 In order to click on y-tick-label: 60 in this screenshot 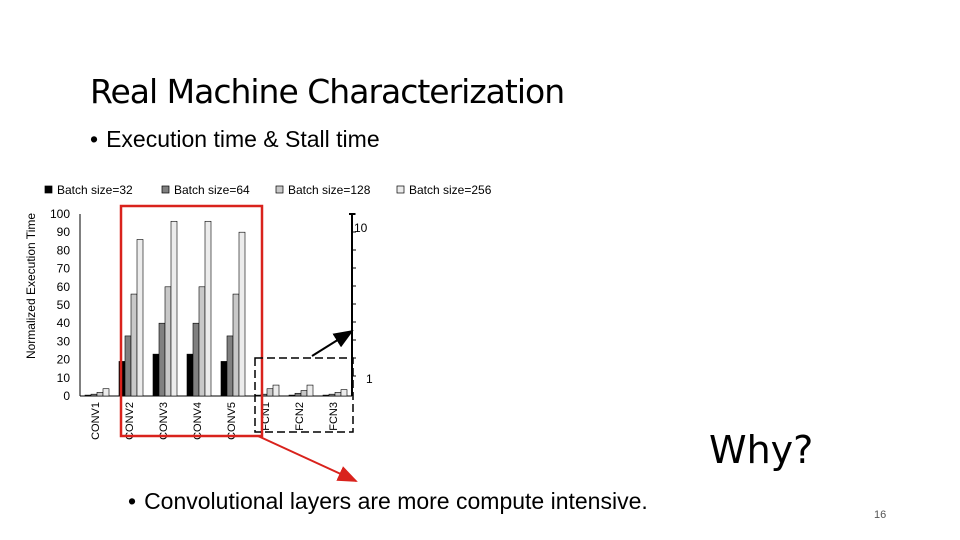, I will do `click(64, 287)`.